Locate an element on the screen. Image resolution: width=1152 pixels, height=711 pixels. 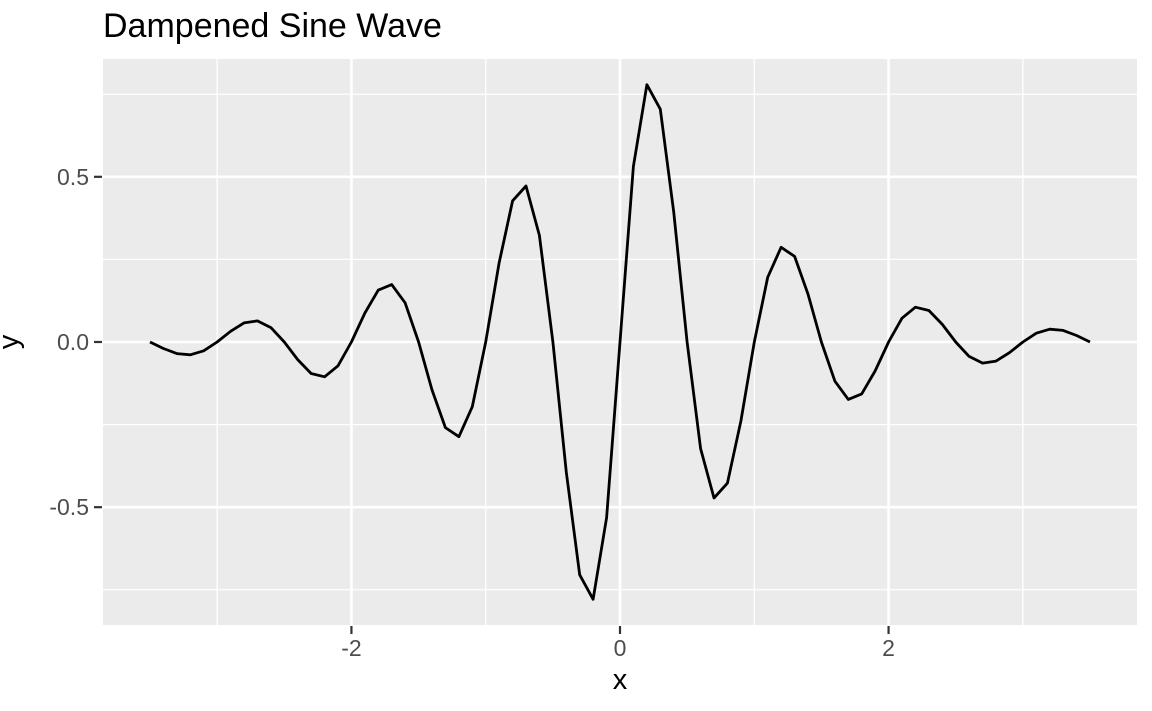
x-tick-label: 0 is located at coordinates (620, 648).